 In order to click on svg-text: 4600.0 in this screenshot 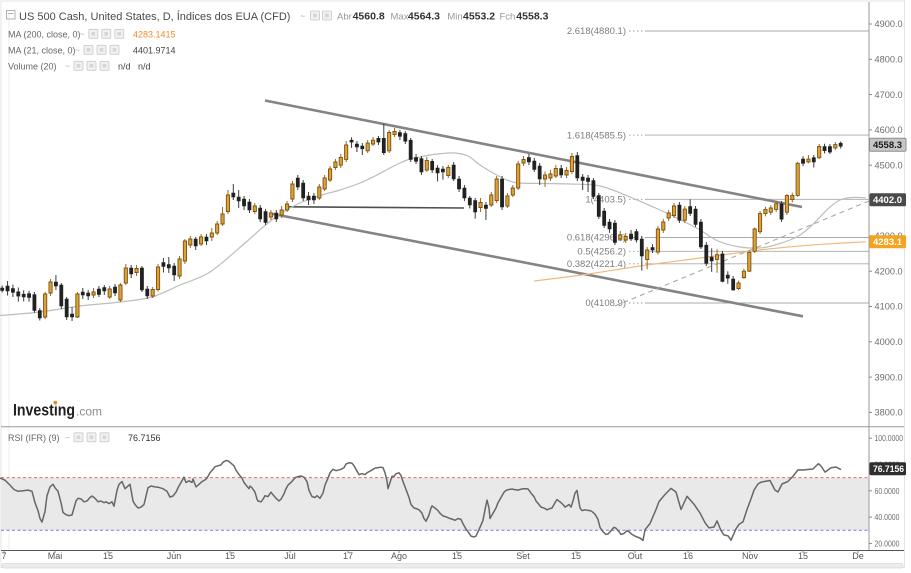, I will do `click(889, 130)`.